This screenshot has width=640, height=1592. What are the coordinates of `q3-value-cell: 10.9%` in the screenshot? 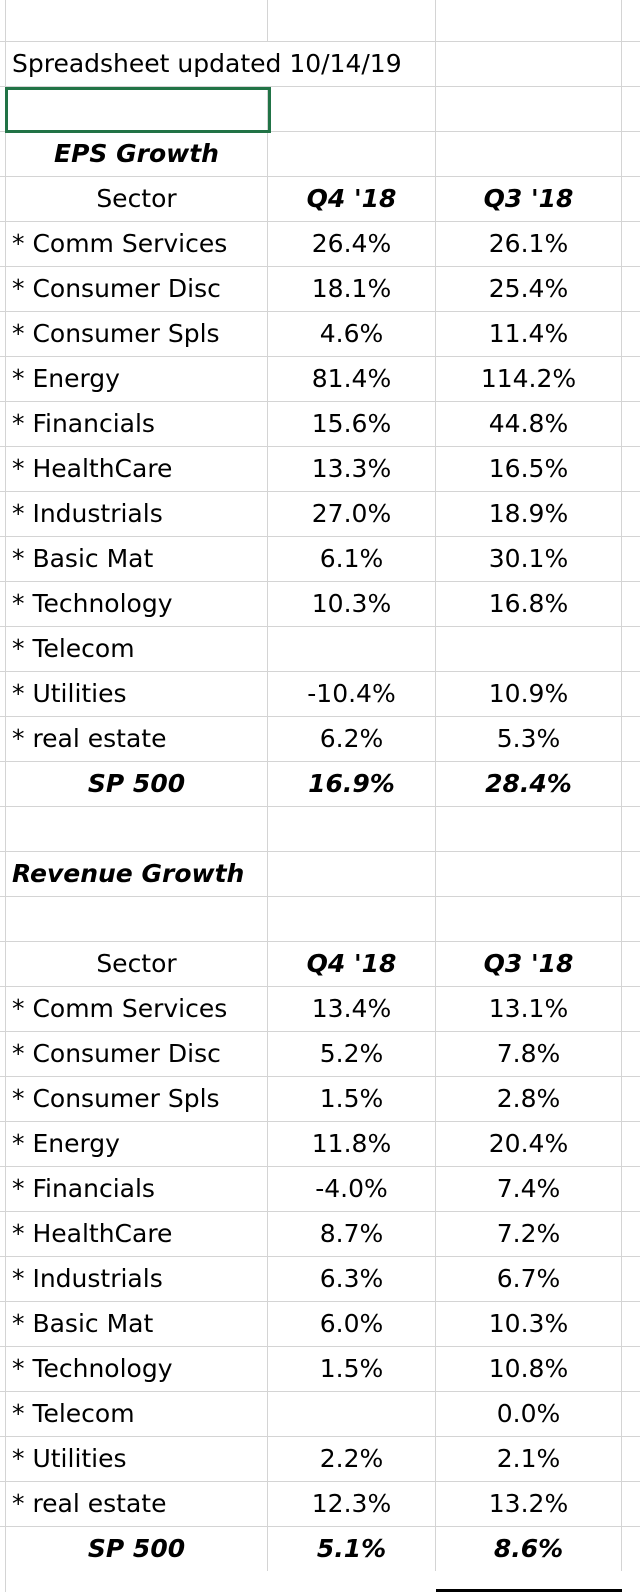 It's located at (529, 694).